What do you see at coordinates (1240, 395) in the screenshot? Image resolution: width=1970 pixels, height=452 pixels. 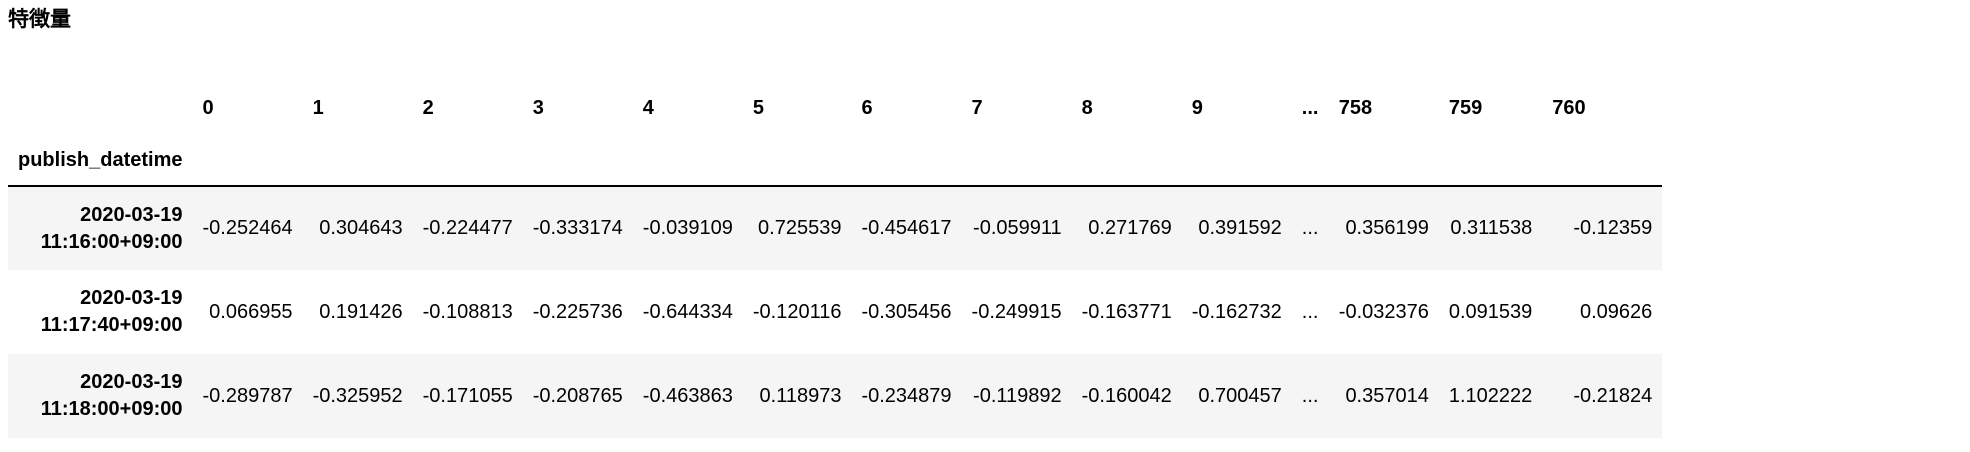 I see `table-cell: 0.700457` at bounding box center [1240, 395].